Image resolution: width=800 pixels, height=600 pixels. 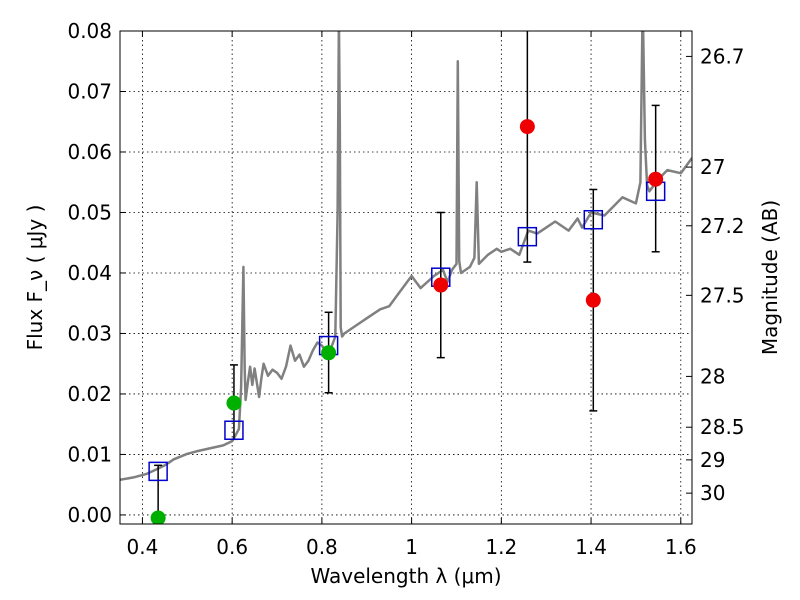 What do you see at coordinates (722, 295) in the screenshot?
I see `right-tick-label: 27.5` at bounding box center [722, 295].